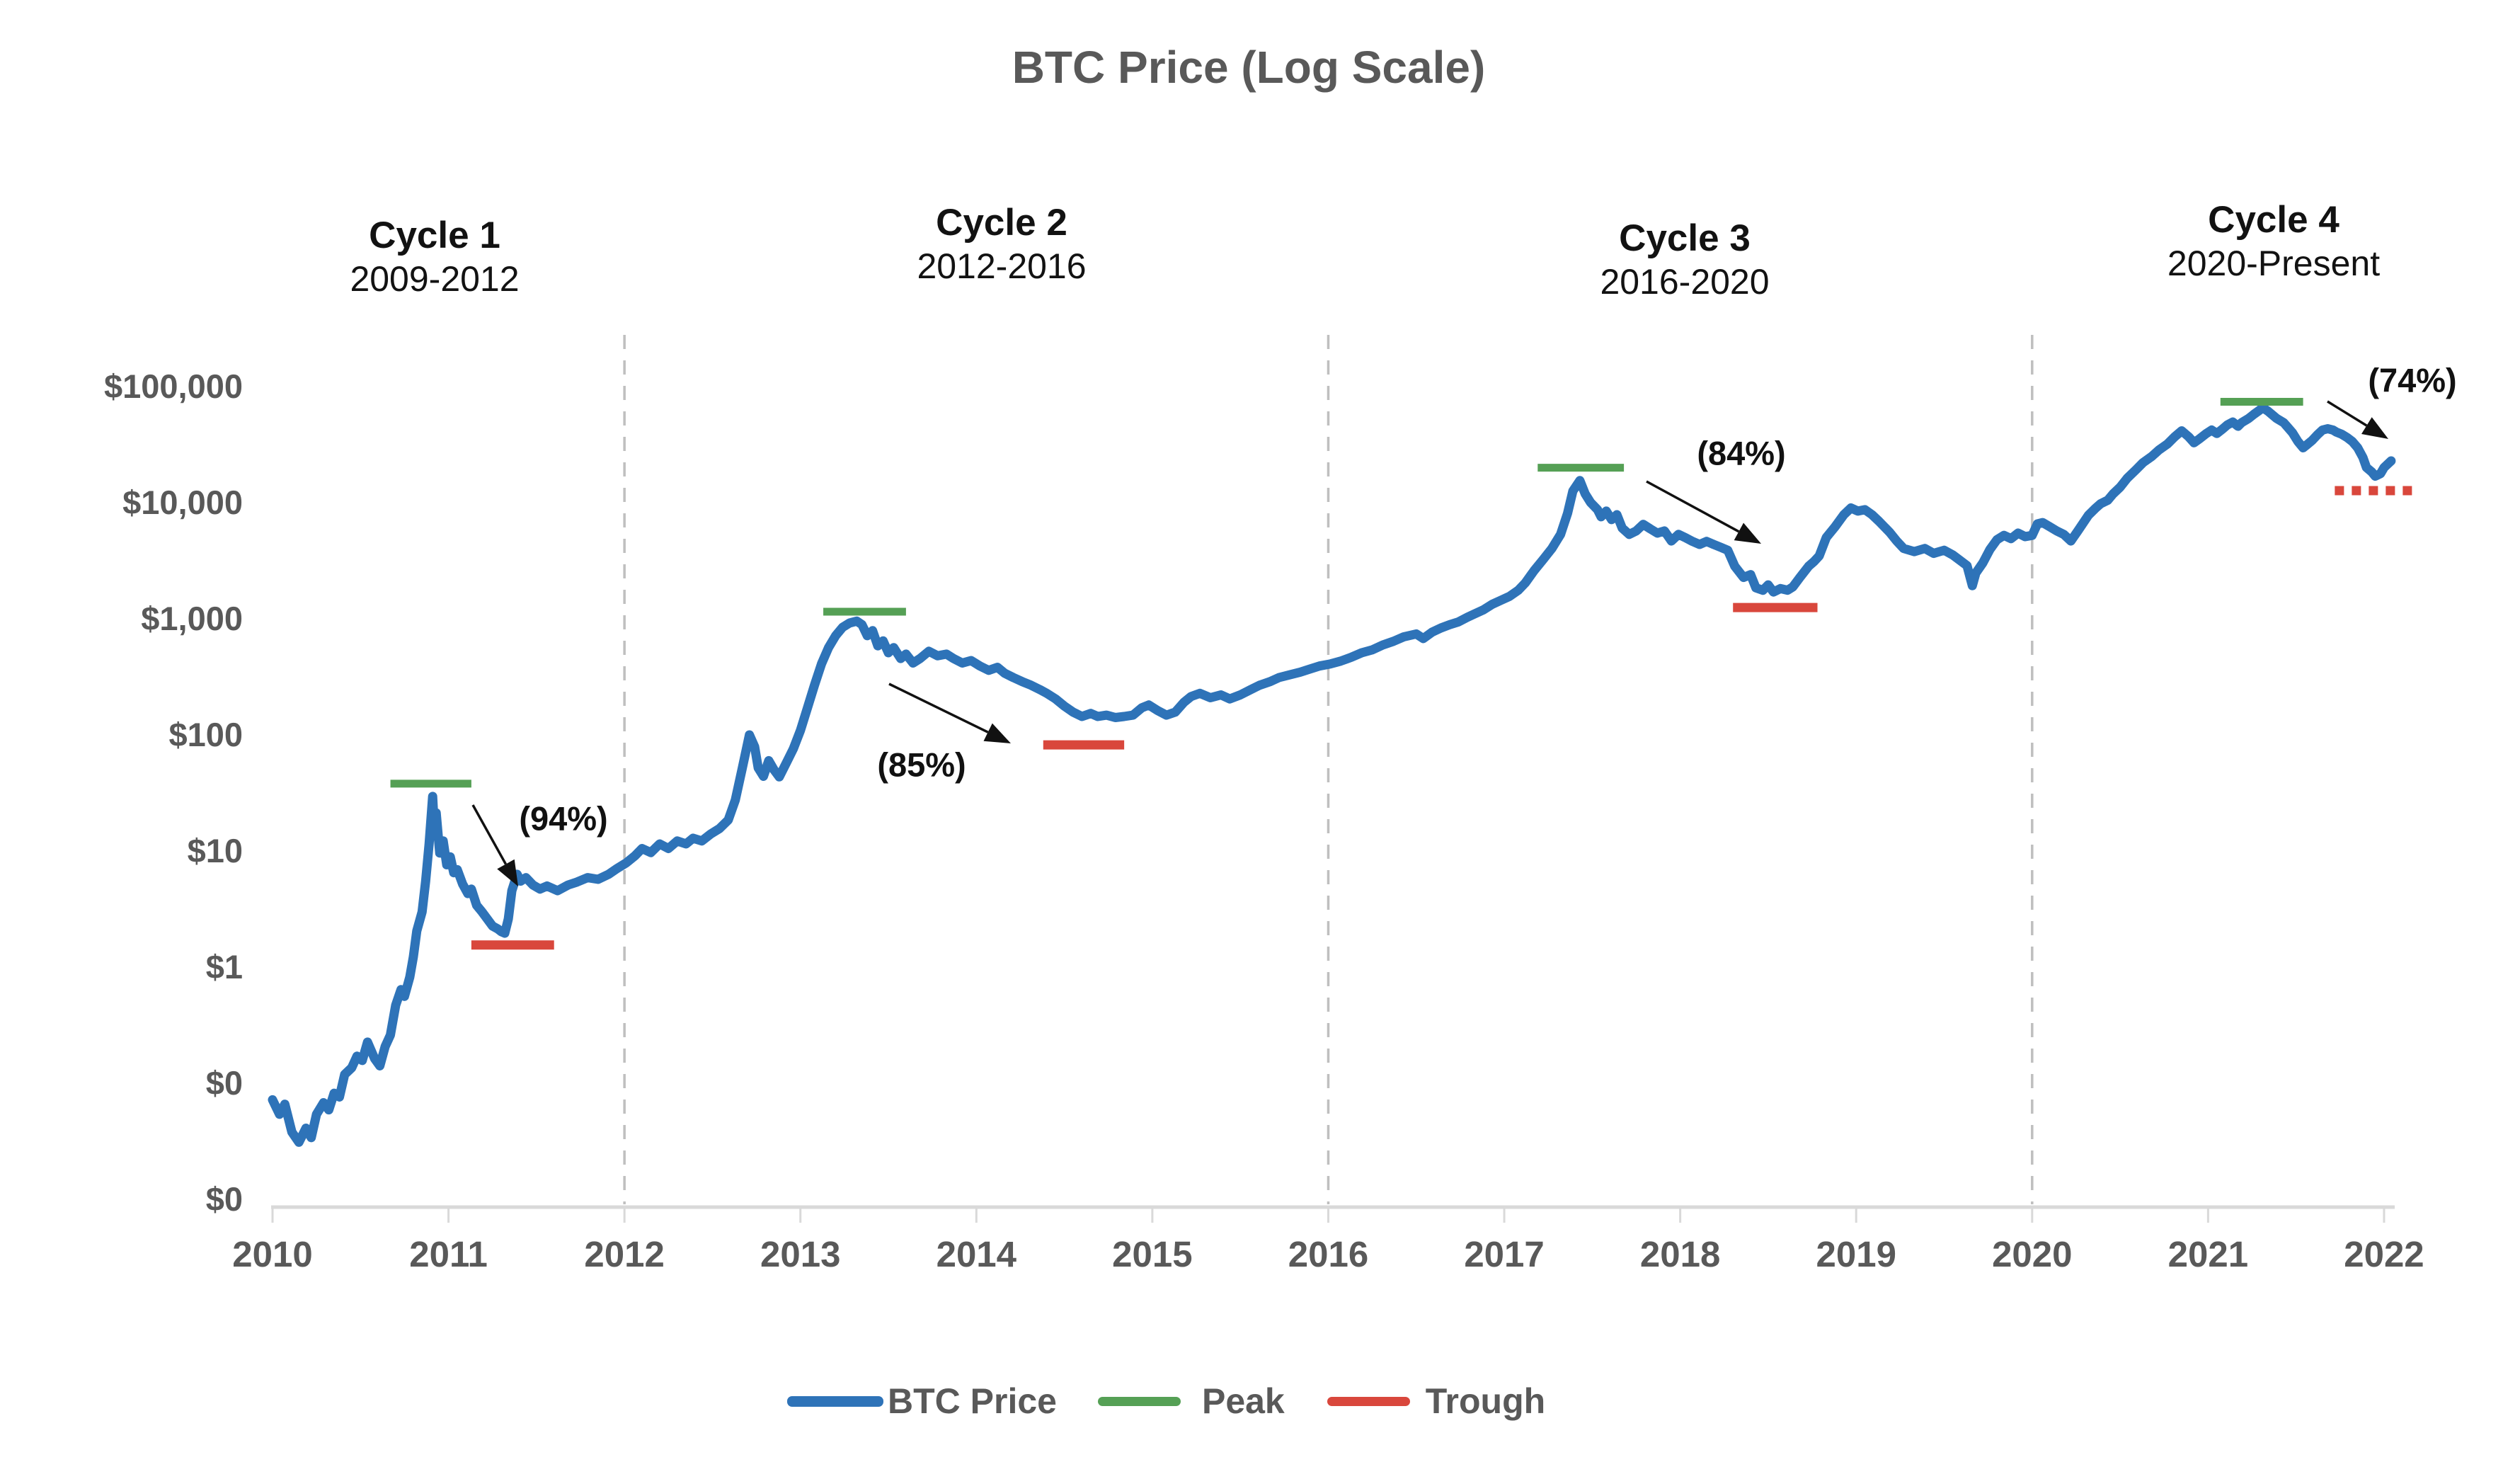  What do you see at coordinates (1685, 238) in the screenshot?
I see `cycle-3-name: Cycle 3` at bounding box center [1685, 238].